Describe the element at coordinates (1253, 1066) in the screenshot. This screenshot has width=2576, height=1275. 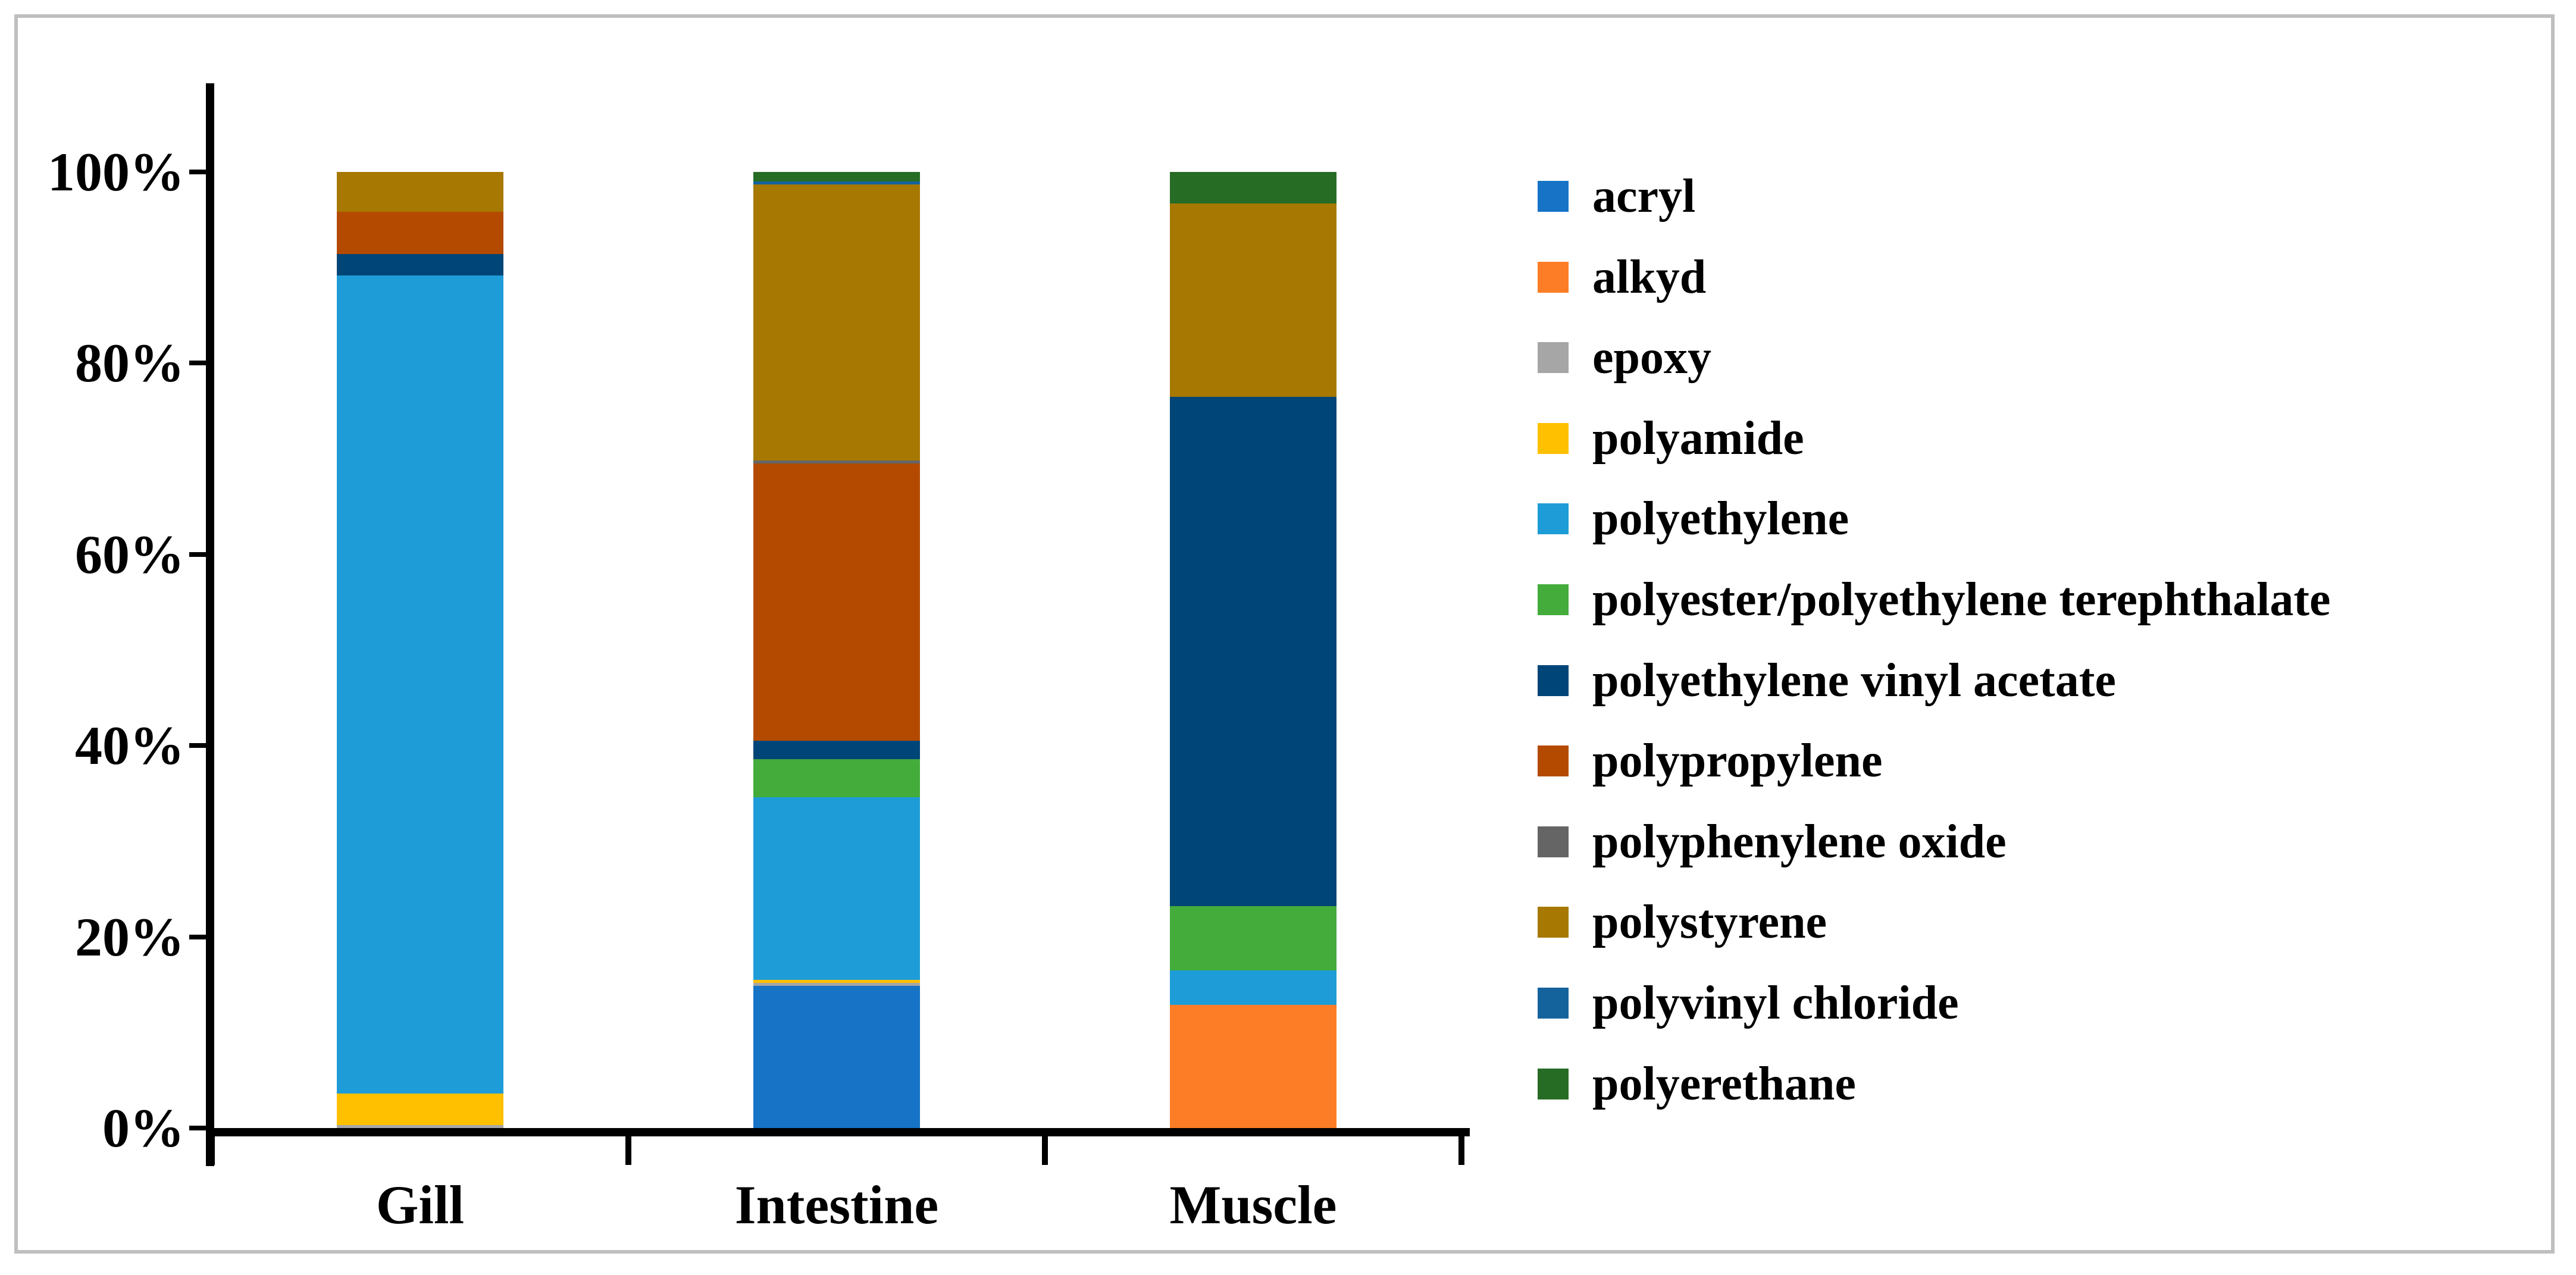
I see `bar-segment-muscle-alkyd` at that location.